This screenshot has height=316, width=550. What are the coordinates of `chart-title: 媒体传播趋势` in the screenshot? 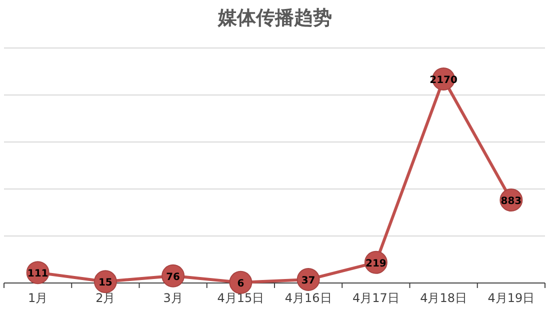 It's located at (274, 18).